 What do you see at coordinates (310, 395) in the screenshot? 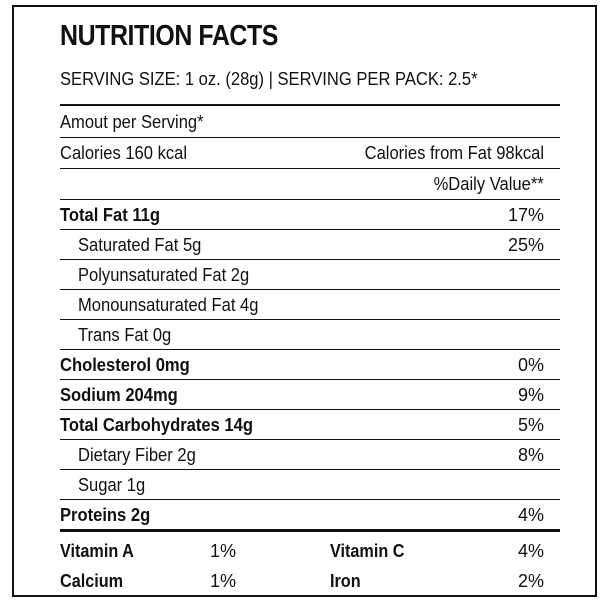
I see `nutrient-row: Sodium 204mg 9%` at bounding box center [310, 395].